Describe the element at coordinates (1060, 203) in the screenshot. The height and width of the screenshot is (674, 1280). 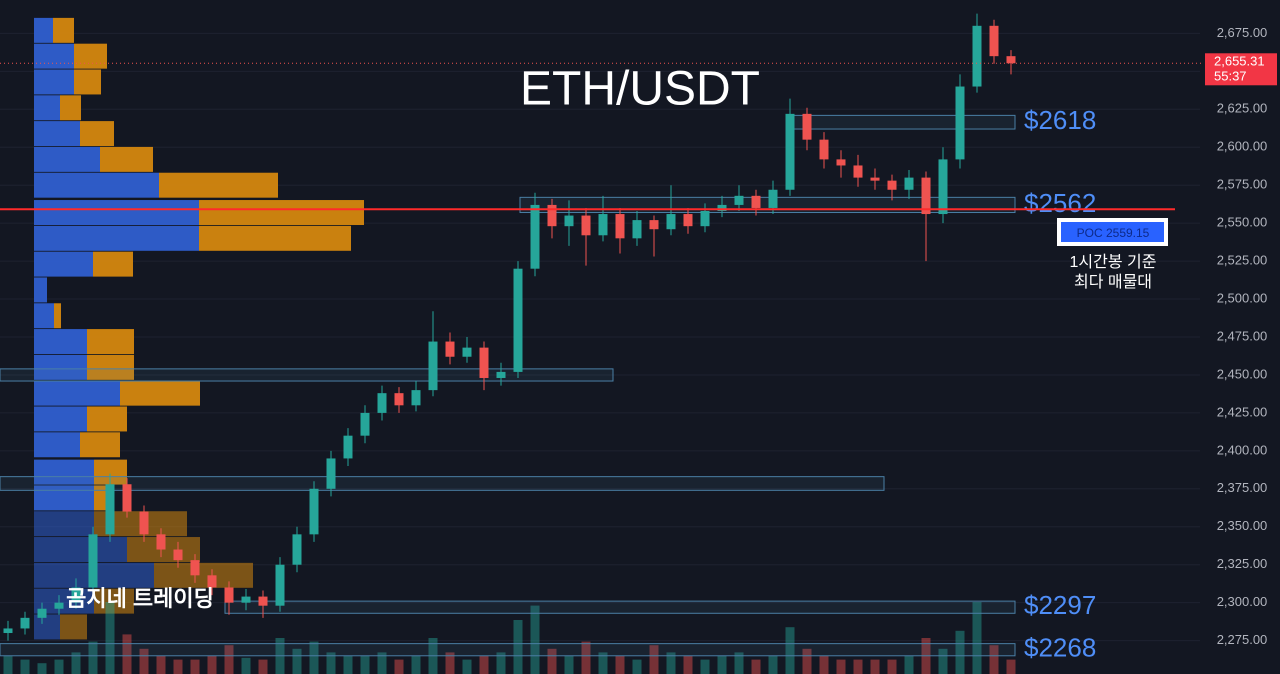
I see `zone-label: $2562` at that location.